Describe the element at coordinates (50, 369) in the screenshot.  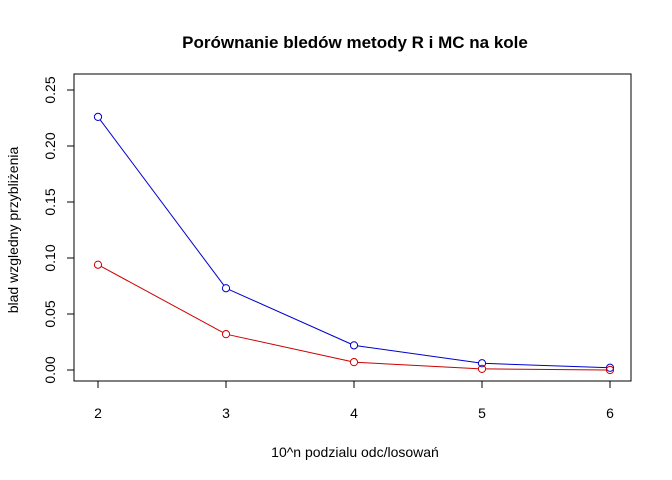
I see `y-tick-label: 0.00` at that location.